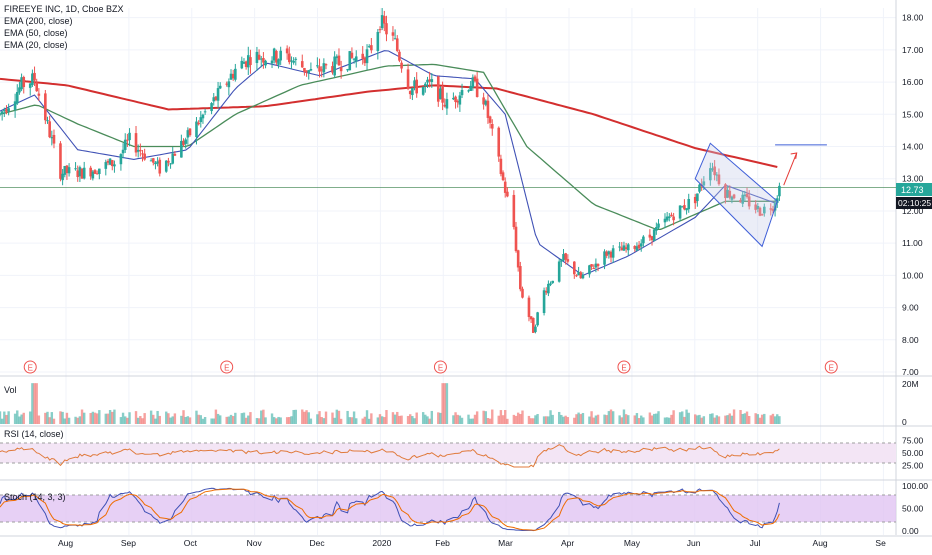 The image size is (932, 555). What do you see at coordinates (30, 367) in the screenshot?
I see `earnings-marker` at bounding box center [30, 367].